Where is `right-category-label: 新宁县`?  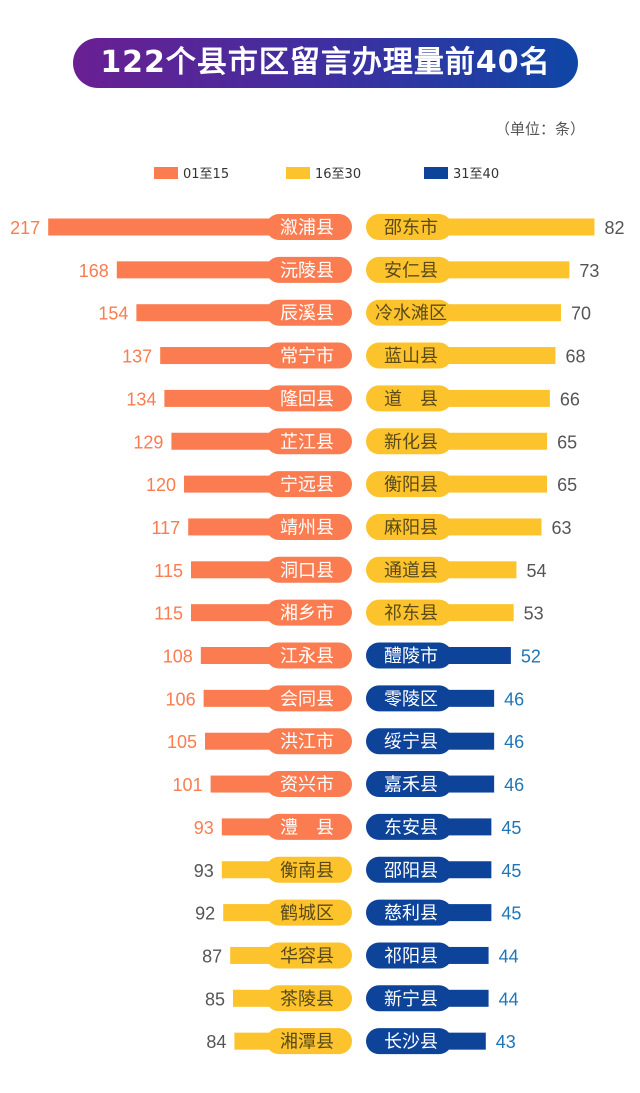 right-category-label: 新宁县 is located at coordinates (411, 999).